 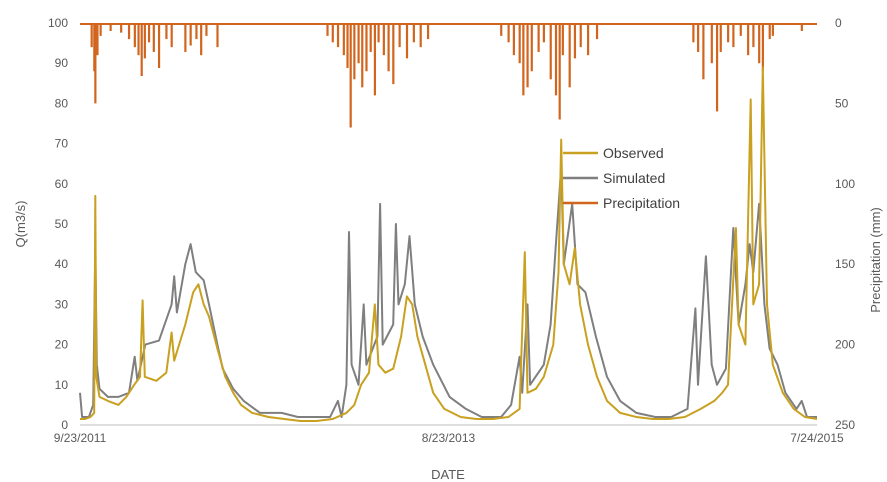 I want to click on legend-label-precipitation: Precipitation, so click(x=641, y=203).